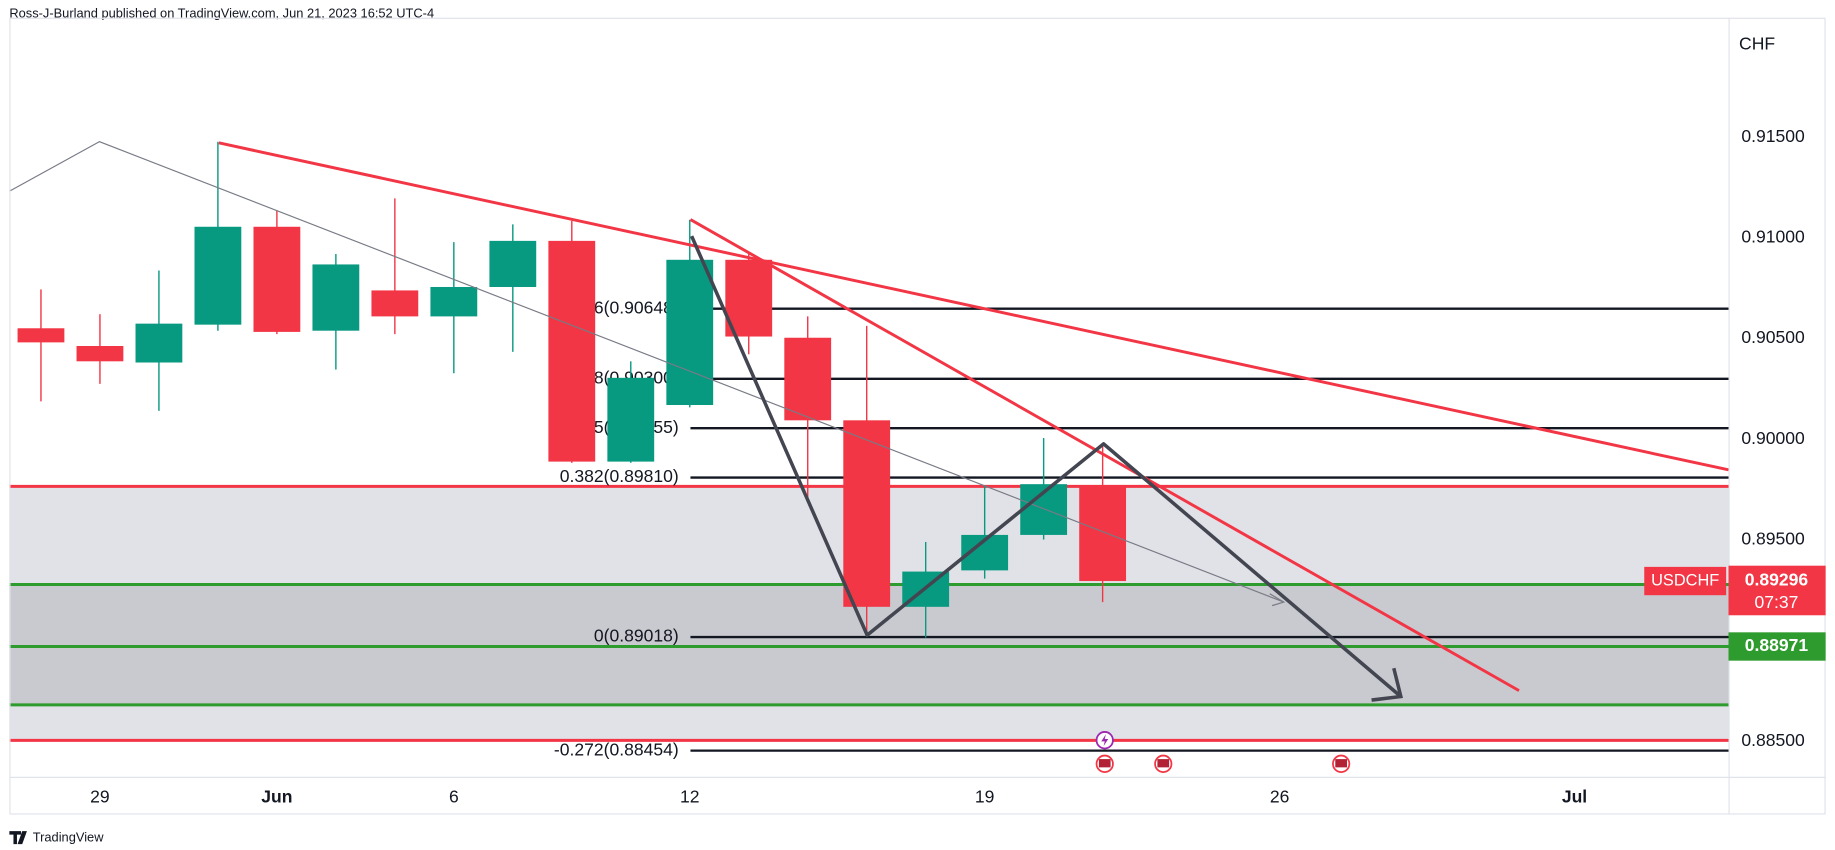  What do you see at coordinates (276, 797) in the screenshot?
I see `x-tick-label: Jun` at bounding box center [276, 797].